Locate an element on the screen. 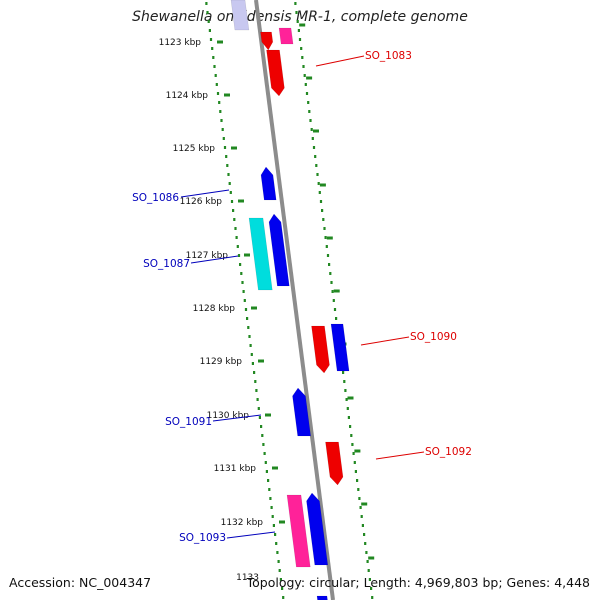 This screenshot has width=600, height=600. gene-label: SO_1087 is located at coordinates (166, 264).